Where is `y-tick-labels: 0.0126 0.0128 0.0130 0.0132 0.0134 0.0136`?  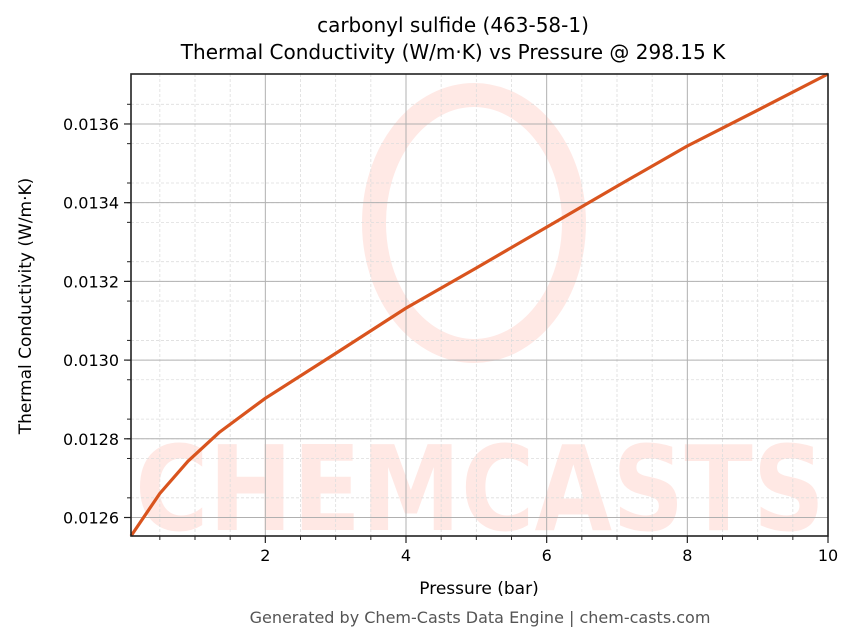
y-tick-labels: 0.0126 0.0128 0.0130 0.0132 0.0134 0.0136 is located at coordinates (91, 321).